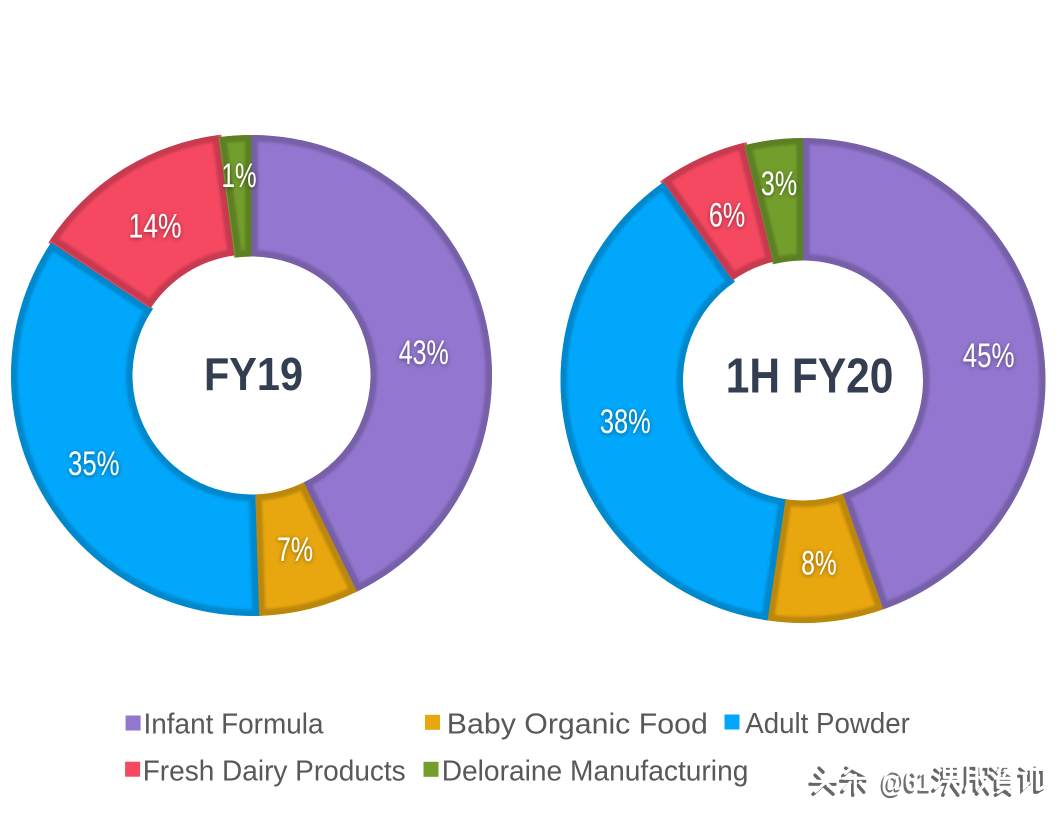 The image size is (1059, 816). I want to click on svg-text: Baby Organic Food, so click(577, 725).